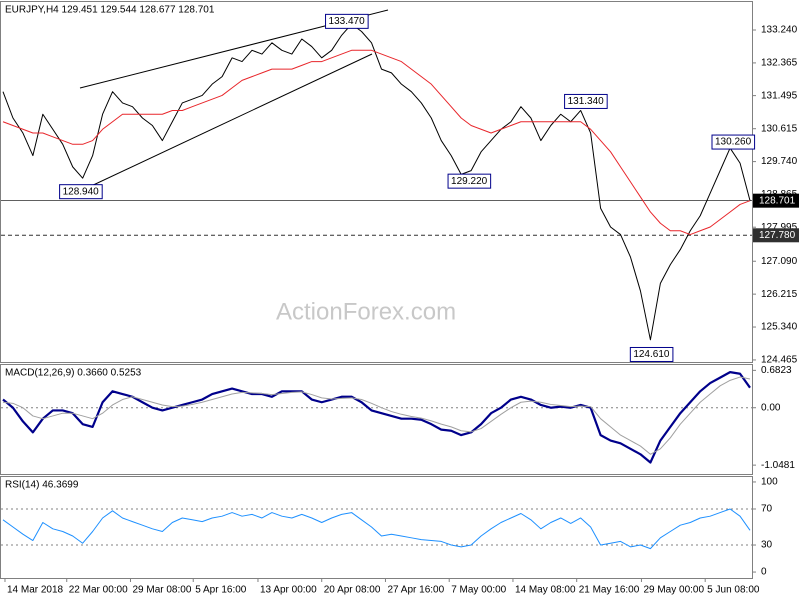  I want to click on y-tick-label: 30, so click(767, 545).